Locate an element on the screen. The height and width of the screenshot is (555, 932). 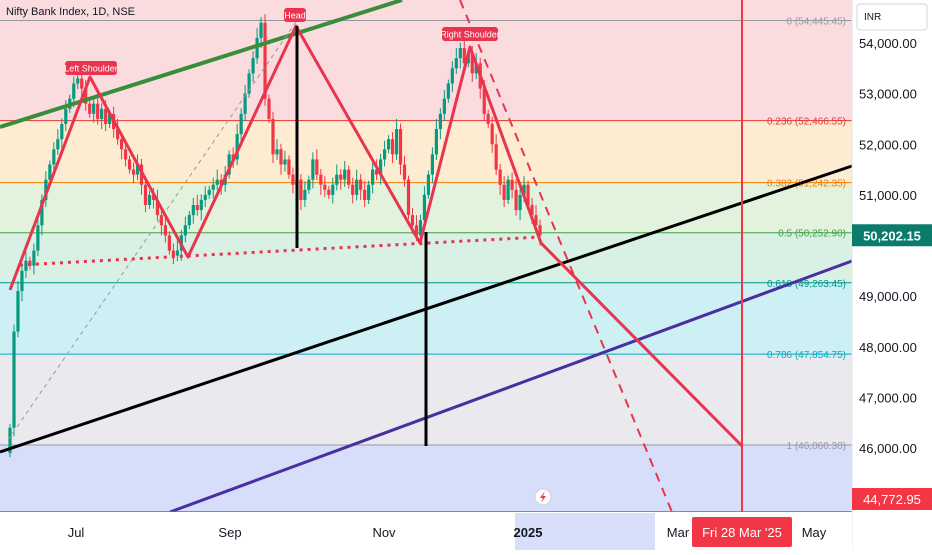
price-tick-label: 52,000.00 is located at coordinates (888, 144).